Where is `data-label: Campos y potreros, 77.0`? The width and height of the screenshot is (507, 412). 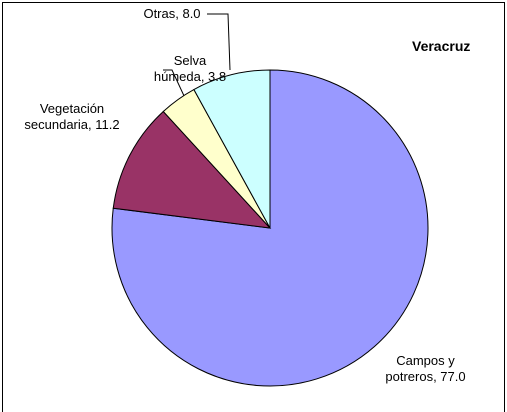 data-label: Campos y potreros, 77.0 is located at coordinates (425, 368).